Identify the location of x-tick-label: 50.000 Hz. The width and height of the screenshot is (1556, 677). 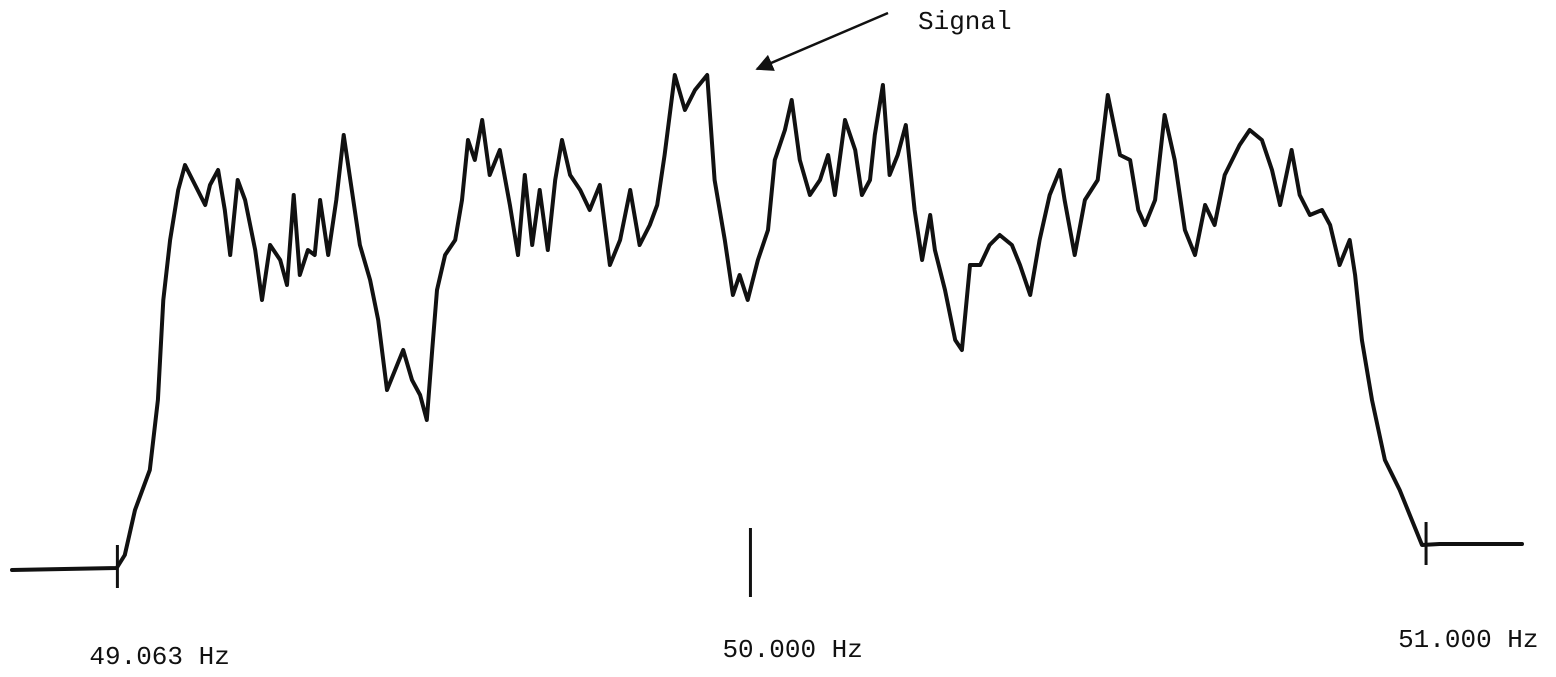
(792, 650).